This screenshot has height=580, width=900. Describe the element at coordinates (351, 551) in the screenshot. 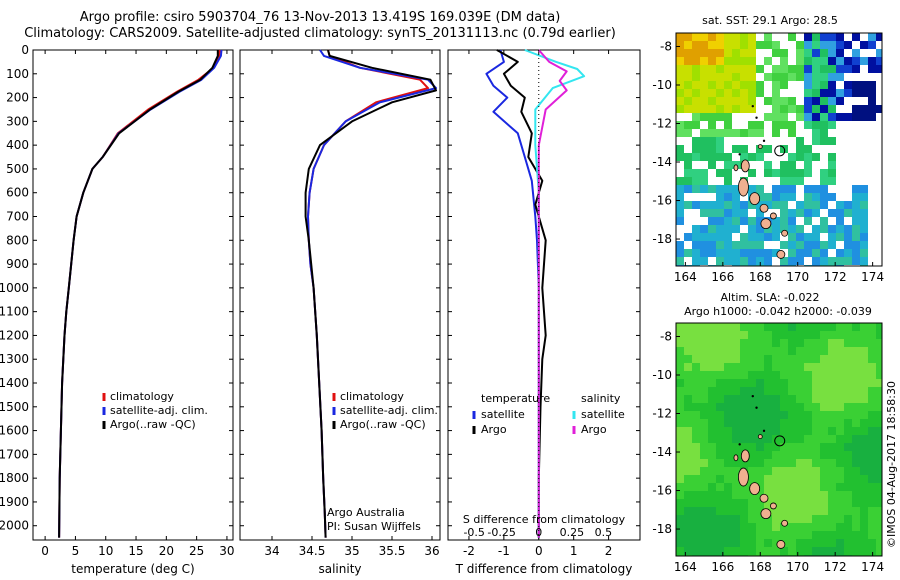

I see `x-tick-label: 35` at that location.